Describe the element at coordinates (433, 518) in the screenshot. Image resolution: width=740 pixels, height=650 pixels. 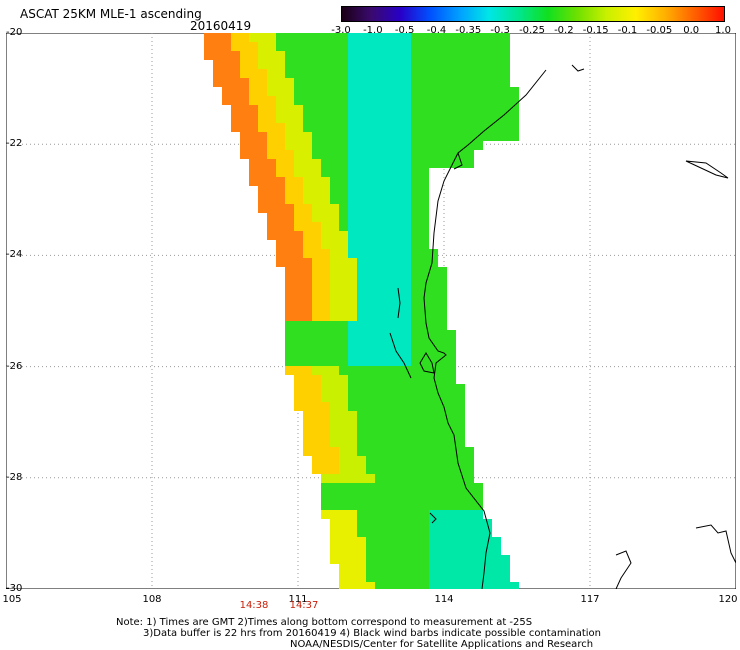
I see `rottnest-island` at that location.